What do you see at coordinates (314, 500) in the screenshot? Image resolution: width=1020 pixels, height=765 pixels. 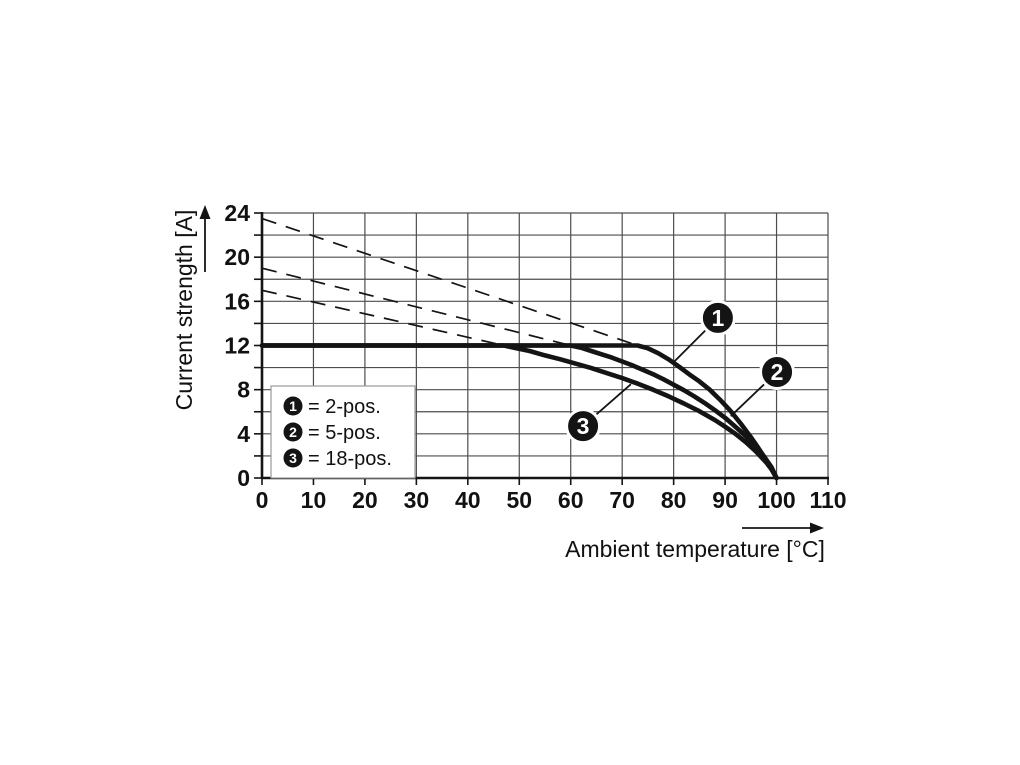 I see `x-tick-label: 10` at bounding box center [314, 500].